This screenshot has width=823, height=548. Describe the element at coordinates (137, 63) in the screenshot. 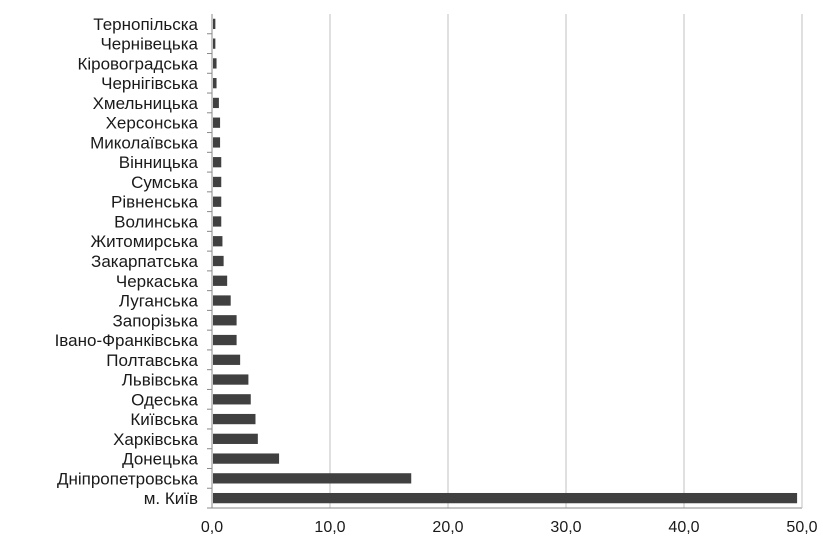

I see `category-label: Кіровоградська` at that location.